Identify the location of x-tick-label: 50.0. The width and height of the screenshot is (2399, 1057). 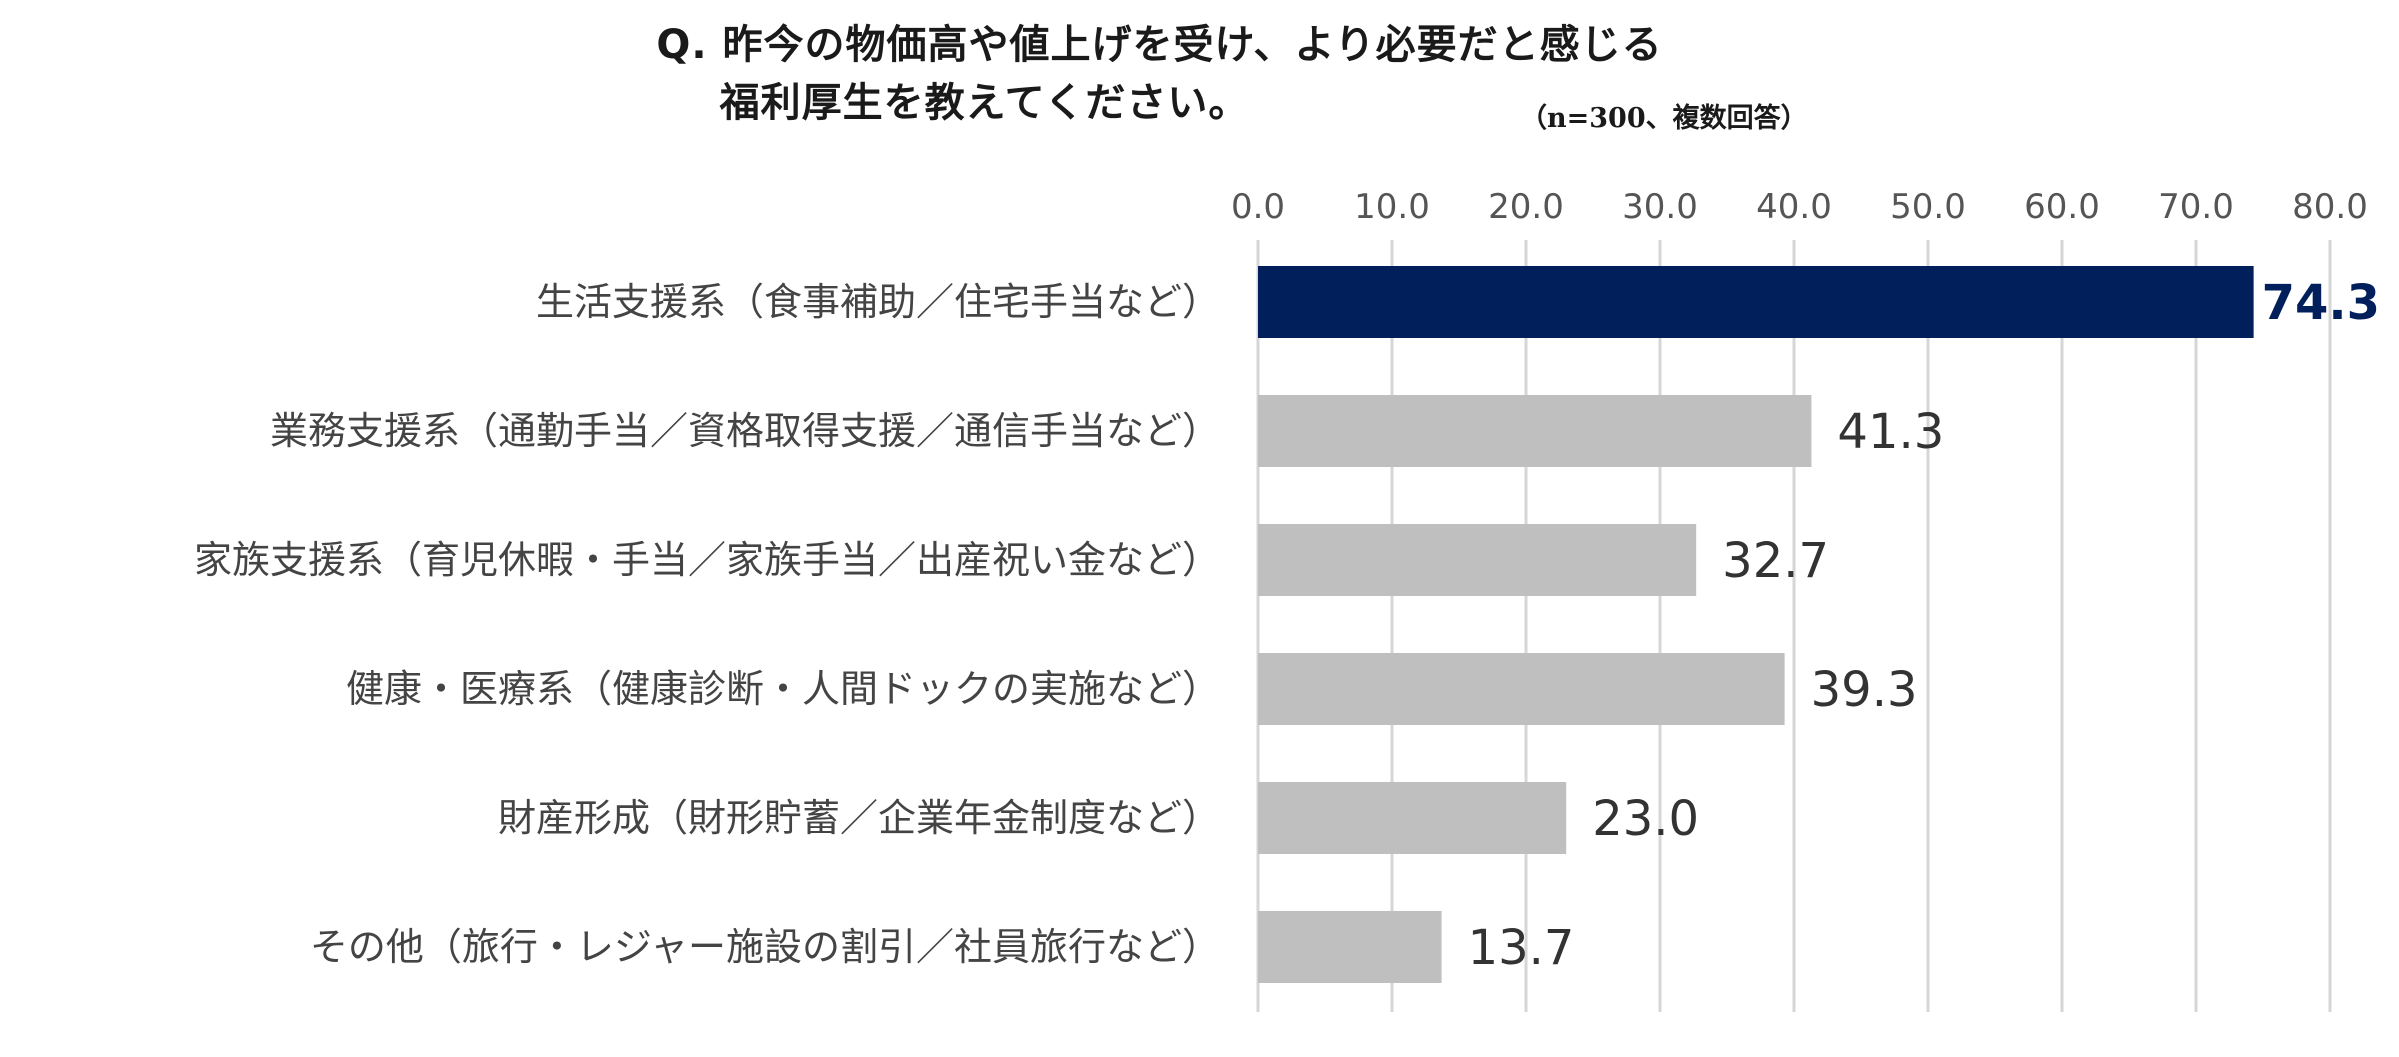
(1928, 207).